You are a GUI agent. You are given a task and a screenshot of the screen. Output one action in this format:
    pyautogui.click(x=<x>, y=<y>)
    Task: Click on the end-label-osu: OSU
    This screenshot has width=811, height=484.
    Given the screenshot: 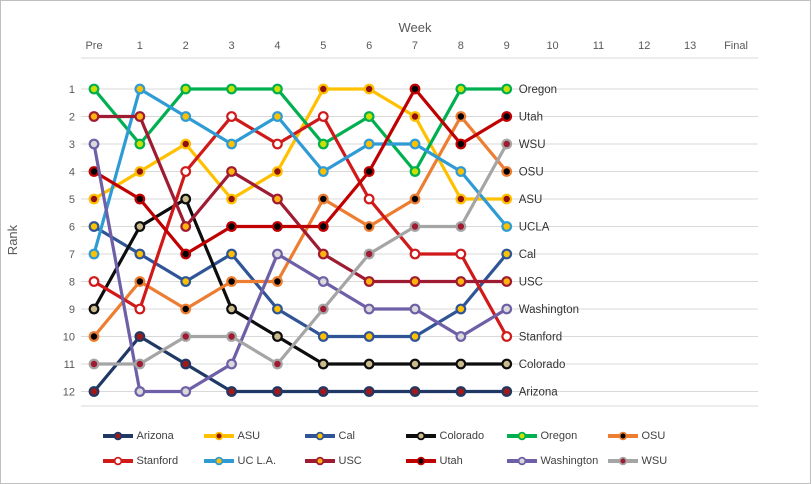 What is the action you would take?
    pyautogui.click(x=531, y=173)
    